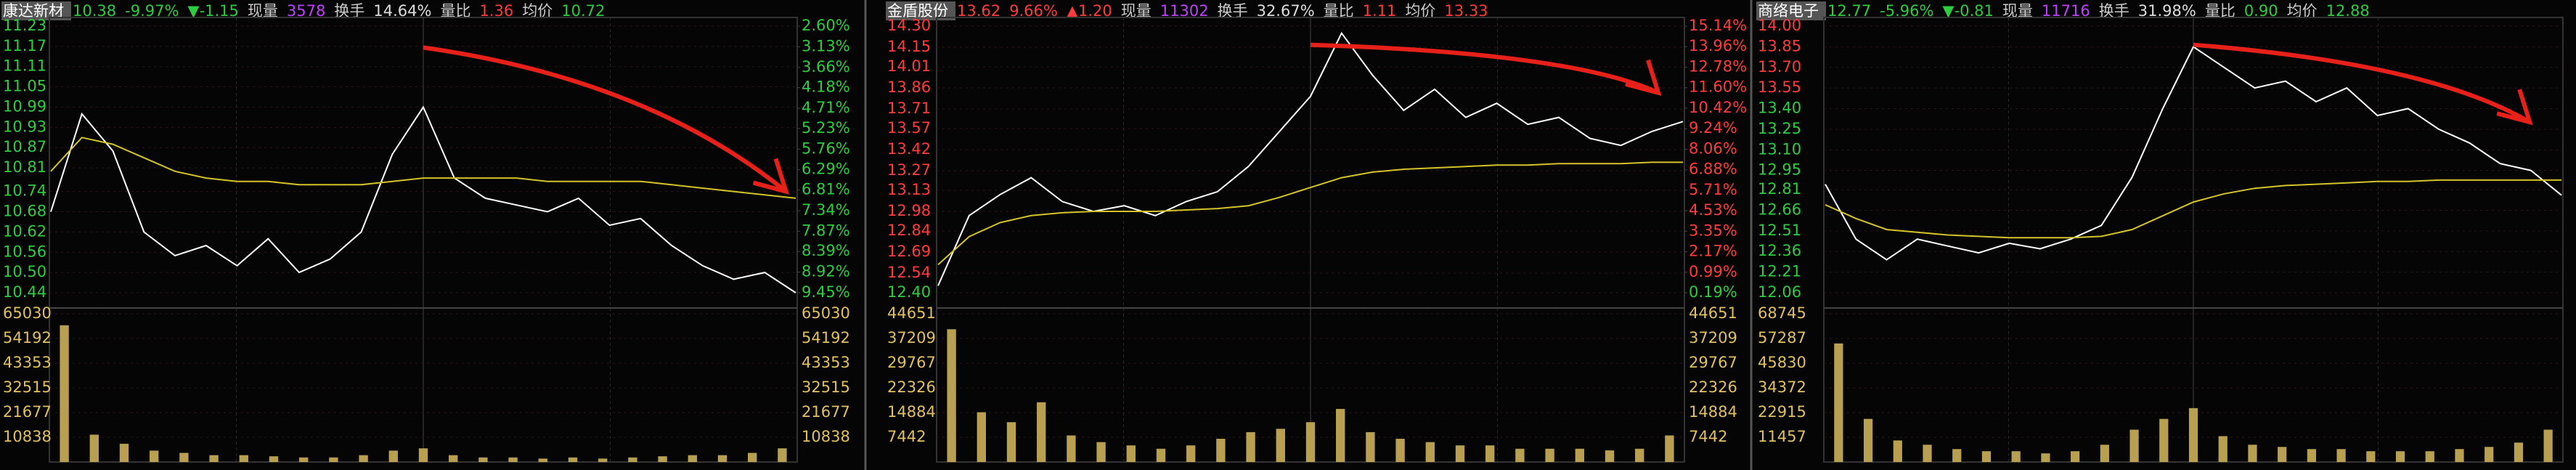  I want to click on y-tick-label: 12.06, so click(1779, 292).